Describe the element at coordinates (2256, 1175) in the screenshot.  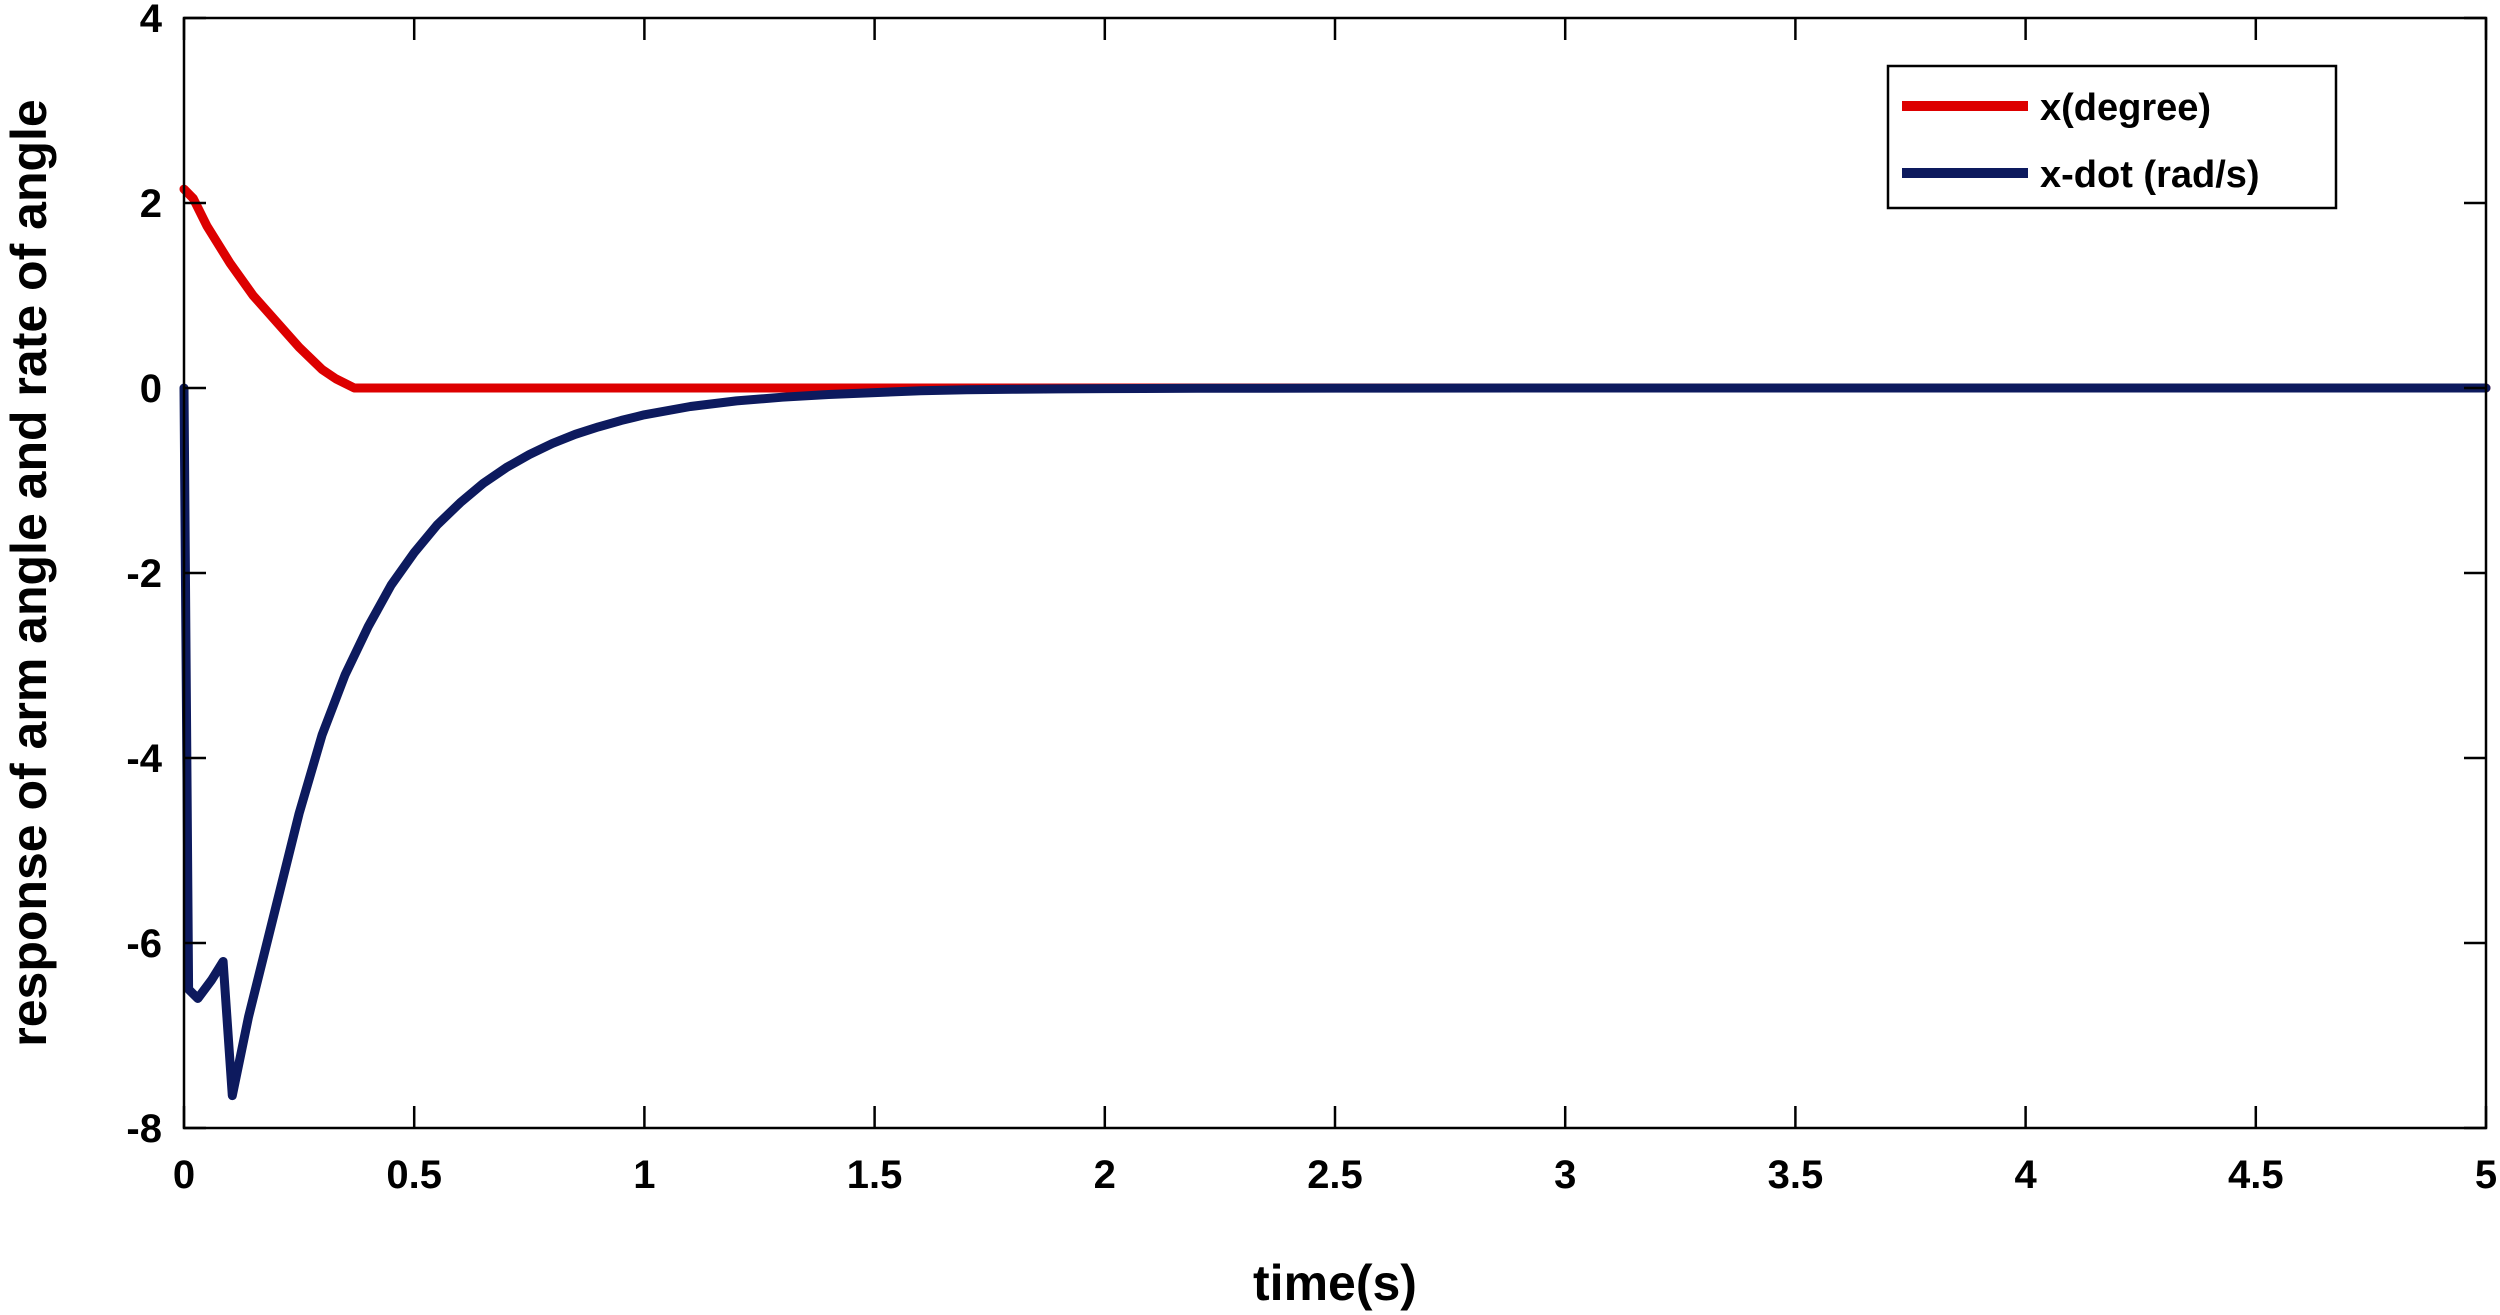
I see `x-tick-label: 4.5` at that location.